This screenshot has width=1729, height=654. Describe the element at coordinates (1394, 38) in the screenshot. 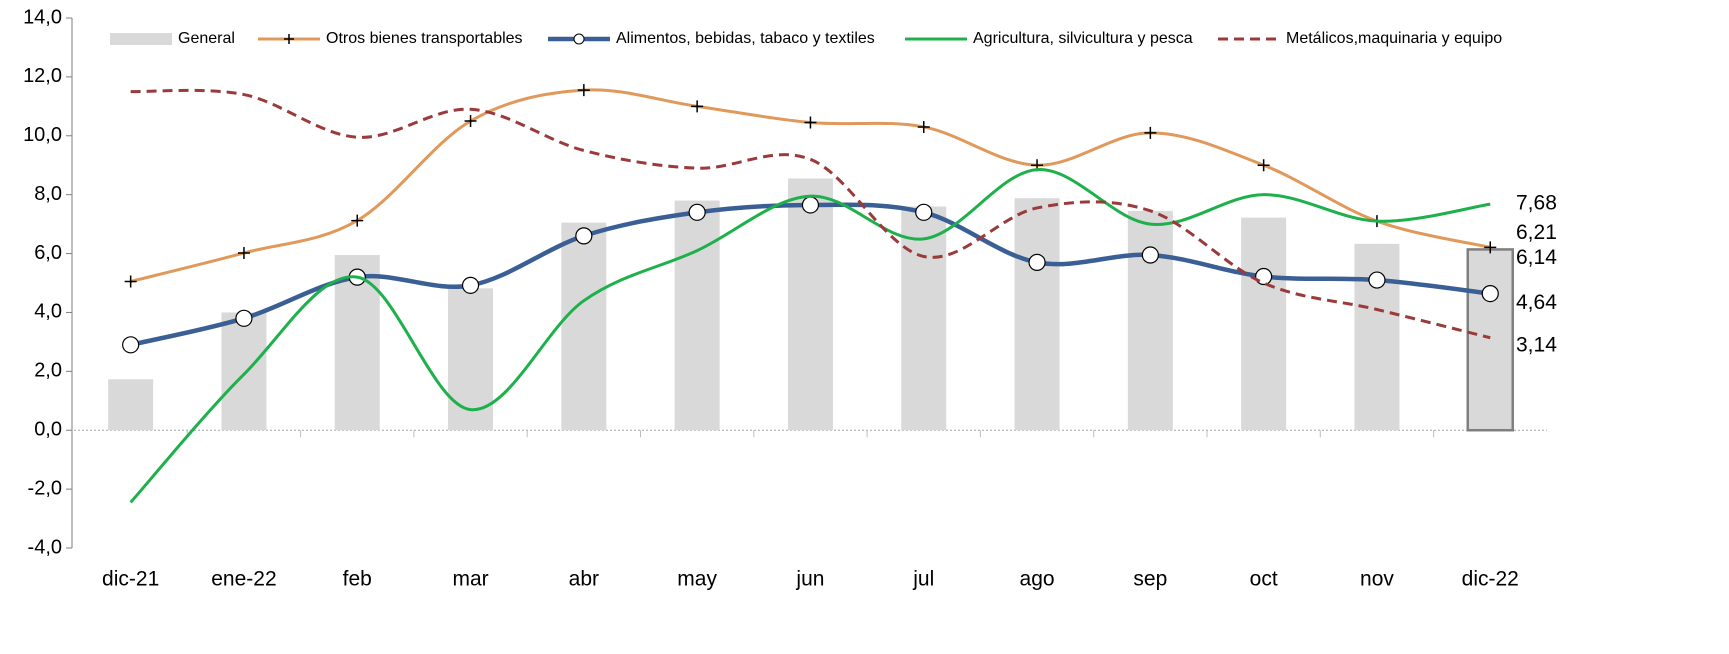

I see `legend-label: Metálicos,maquinaria y equipo` at that location.